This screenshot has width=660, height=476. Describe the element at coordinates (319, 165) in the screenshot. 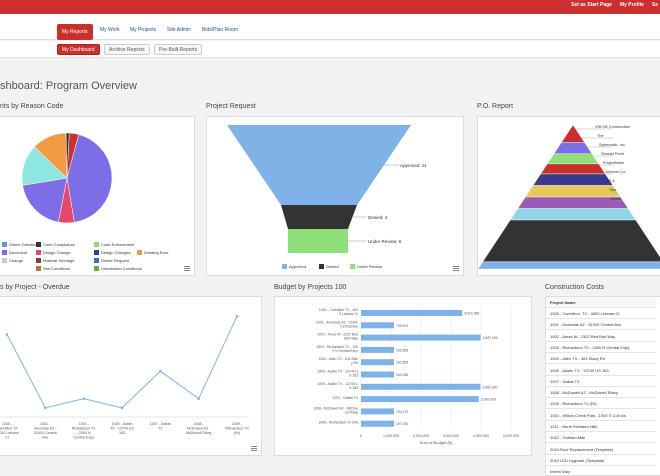

I see `funnel-segment-approved` at that location.